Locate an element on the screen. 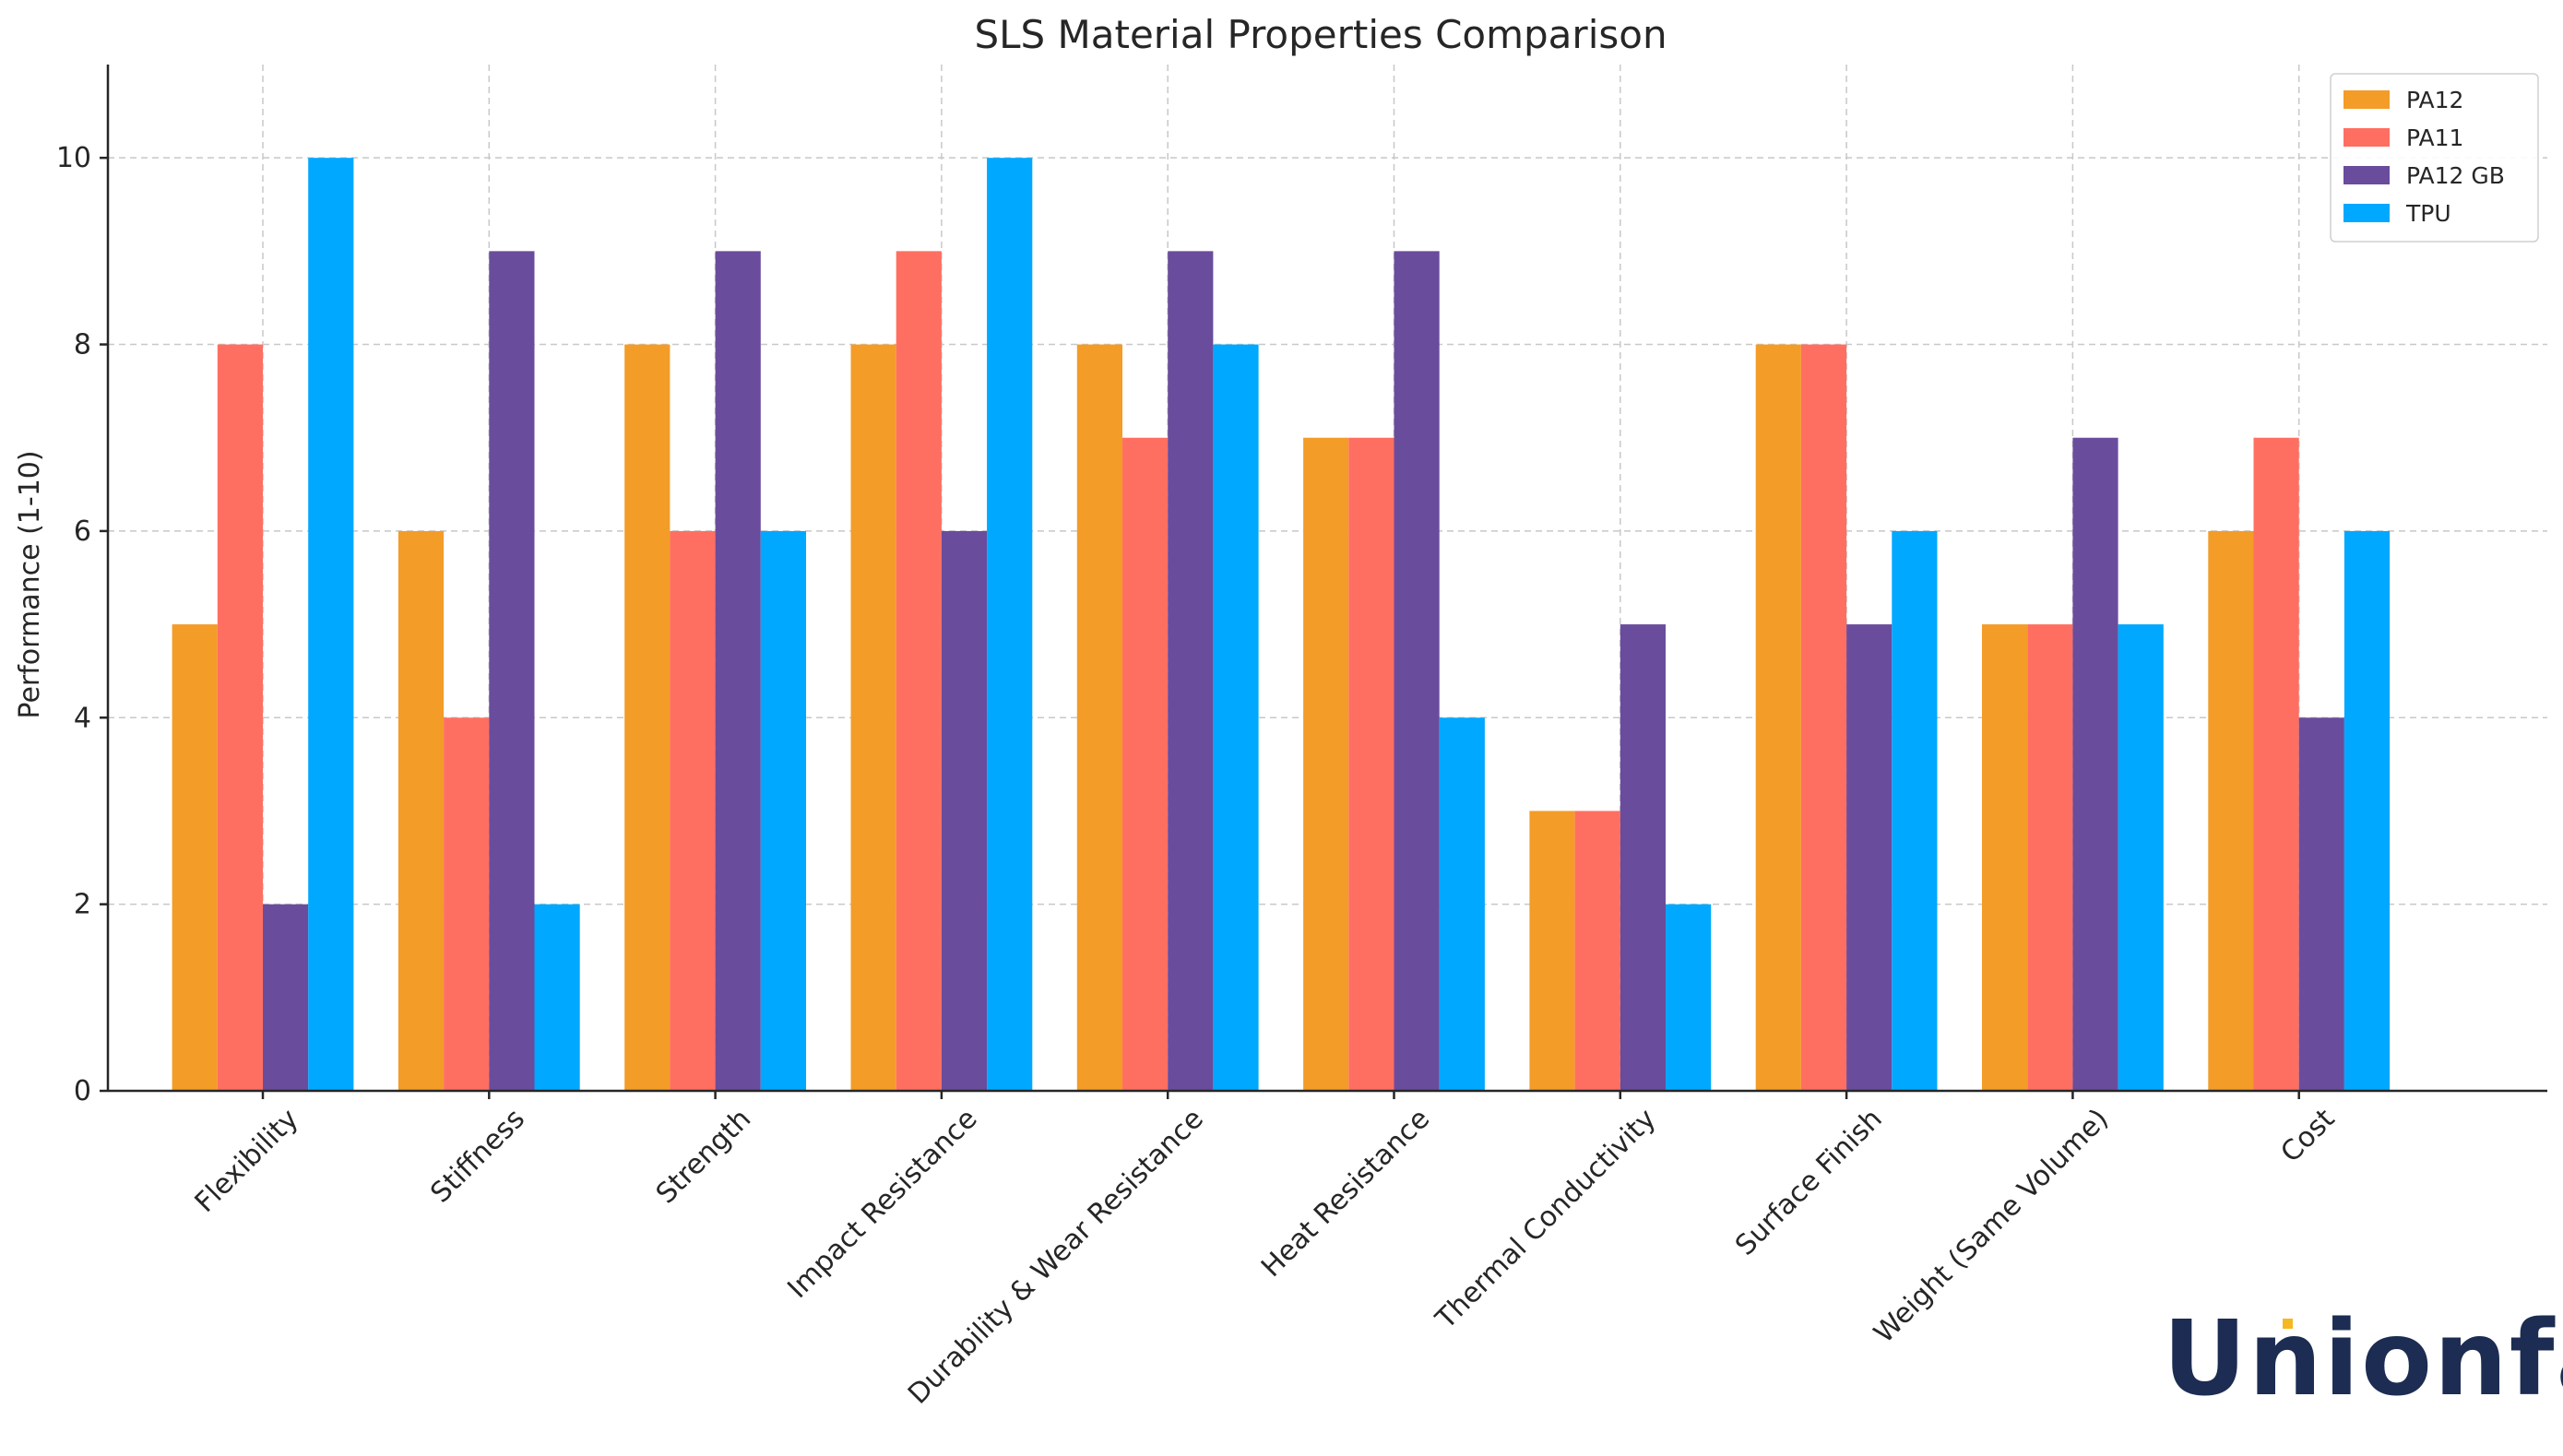  y-tick-label: 10 is located at coordinates (73, 158).